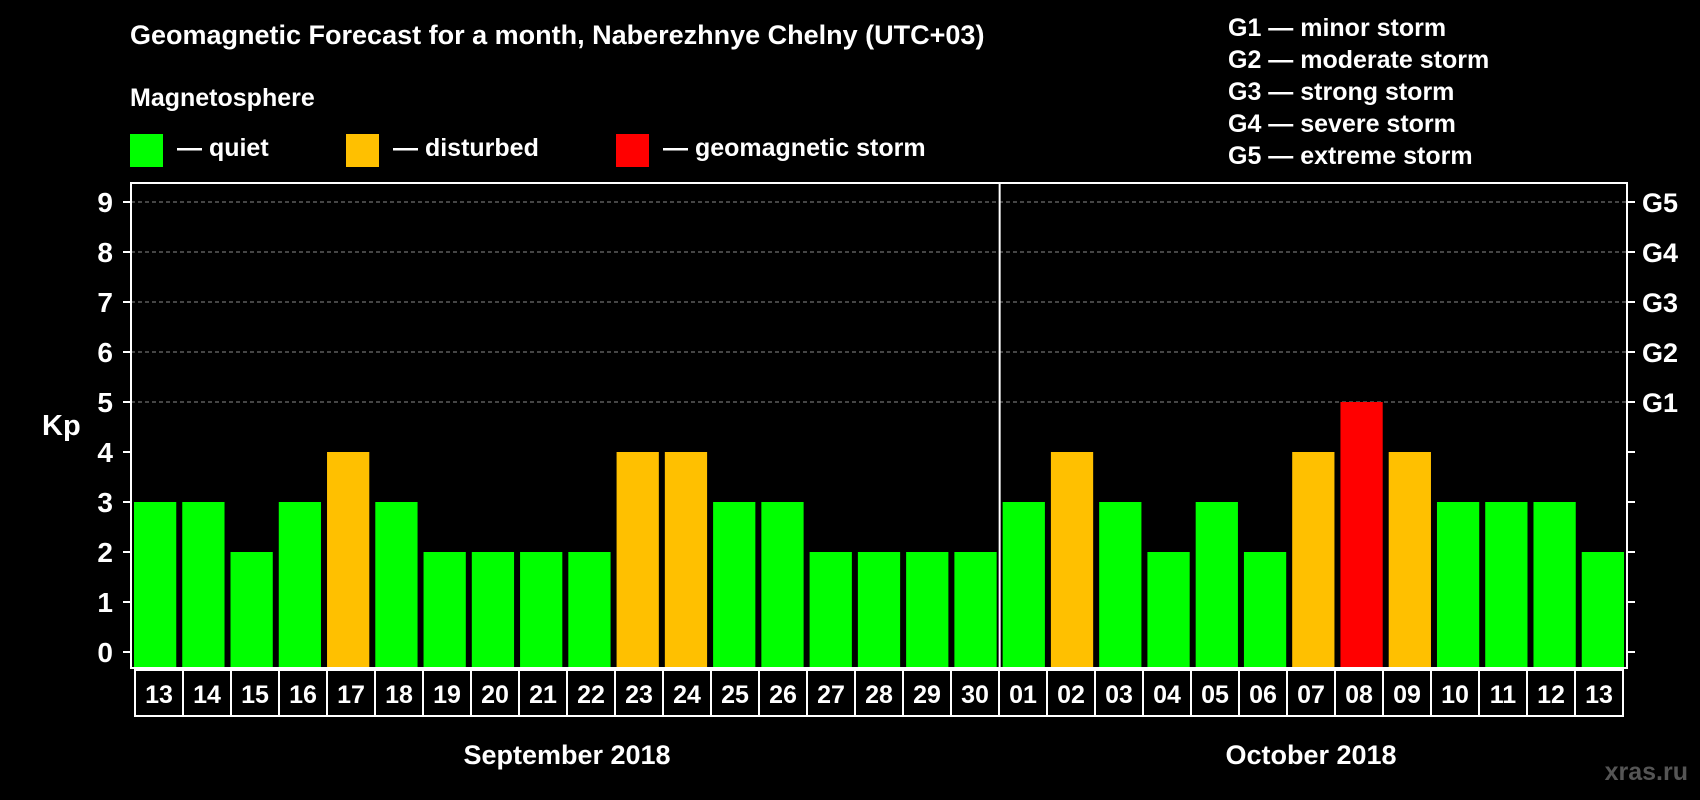  What do you see at coordinates (146, 150) in the screenshot?
I see `legend-swatch-quiet` at bounding box center [146, 150].